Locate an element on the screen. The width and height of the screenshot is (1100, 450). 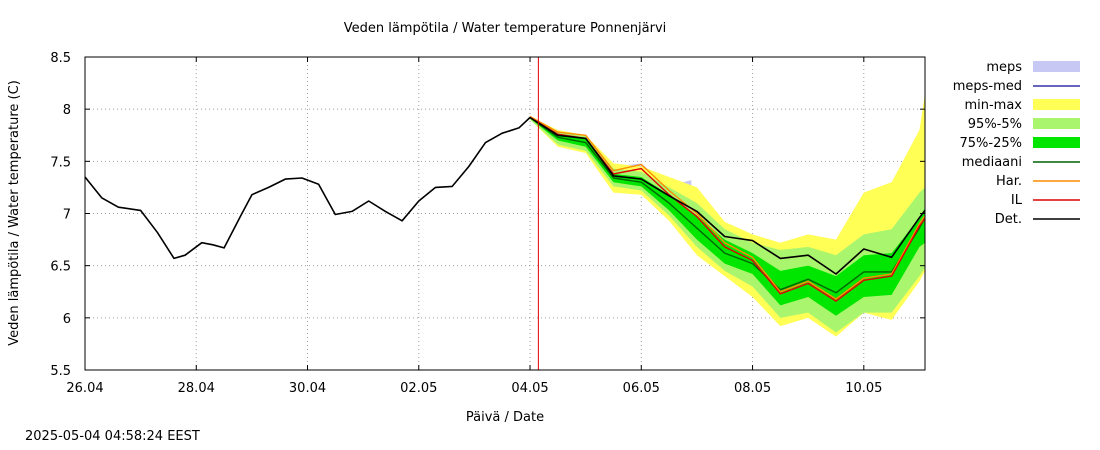
x-tick-label: 10.05 is located at coordinates (863, 388).